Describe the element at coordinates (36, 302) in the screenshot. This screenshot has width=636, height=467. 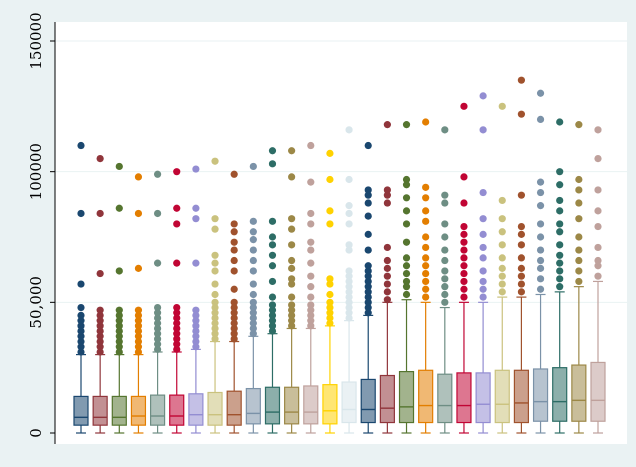
I see `y-tick-label: 50,000` at that location.